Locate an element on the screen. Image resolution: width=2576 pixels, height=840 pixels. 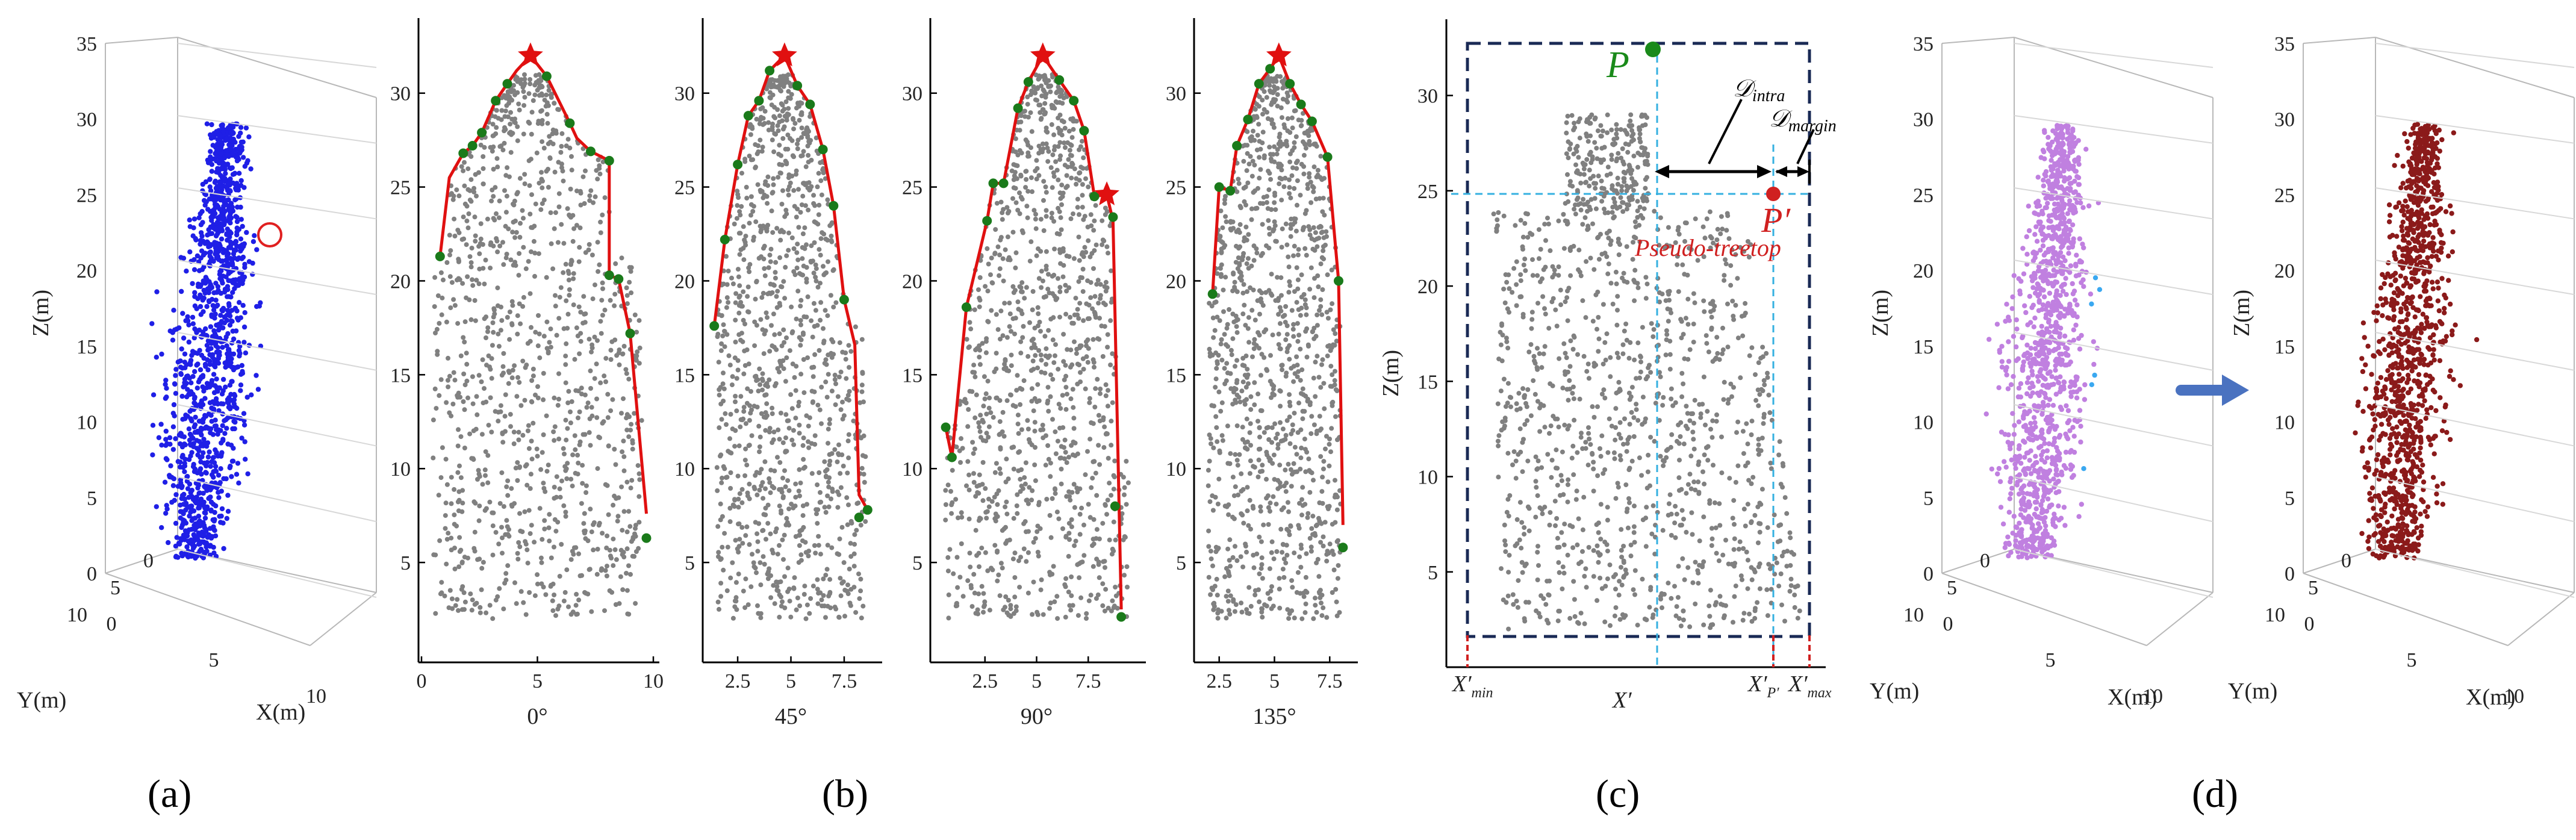
panel-b-hull-point is located at coordinates (987, 221).